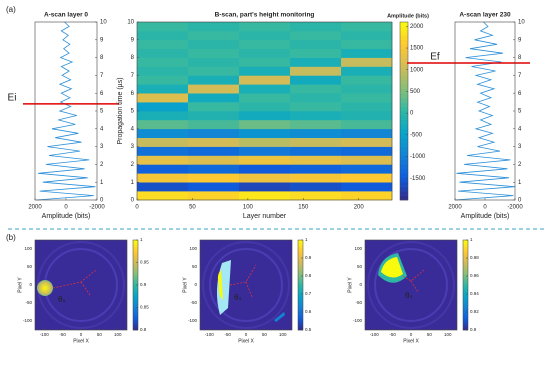 The height and width of the screenshot is (375, 550). What do you see at coordinates (417, 70) in the screenshot?
I see `colorbar-tick-label: 1000` at bounding box center [417, 70].